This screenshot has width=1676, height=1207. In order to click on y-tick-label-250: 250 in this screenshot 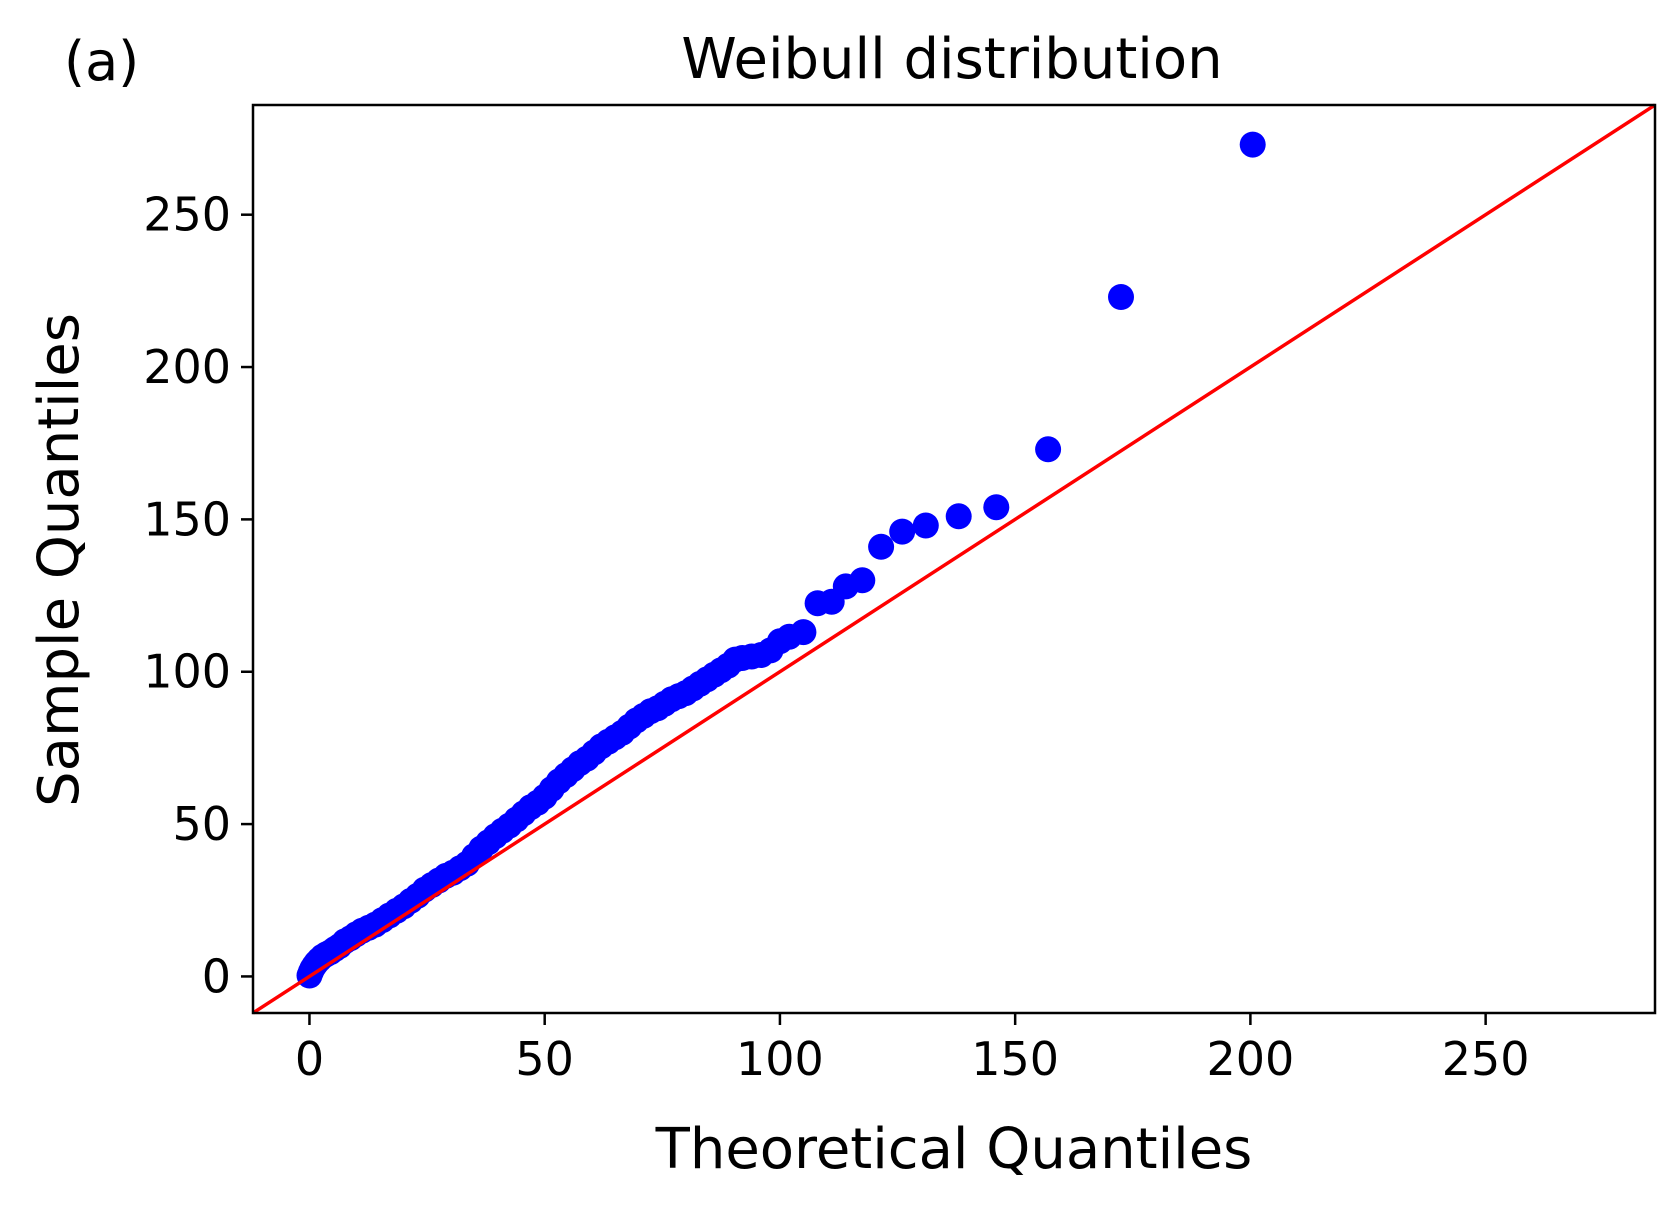, I will do `click(187, 215)`.